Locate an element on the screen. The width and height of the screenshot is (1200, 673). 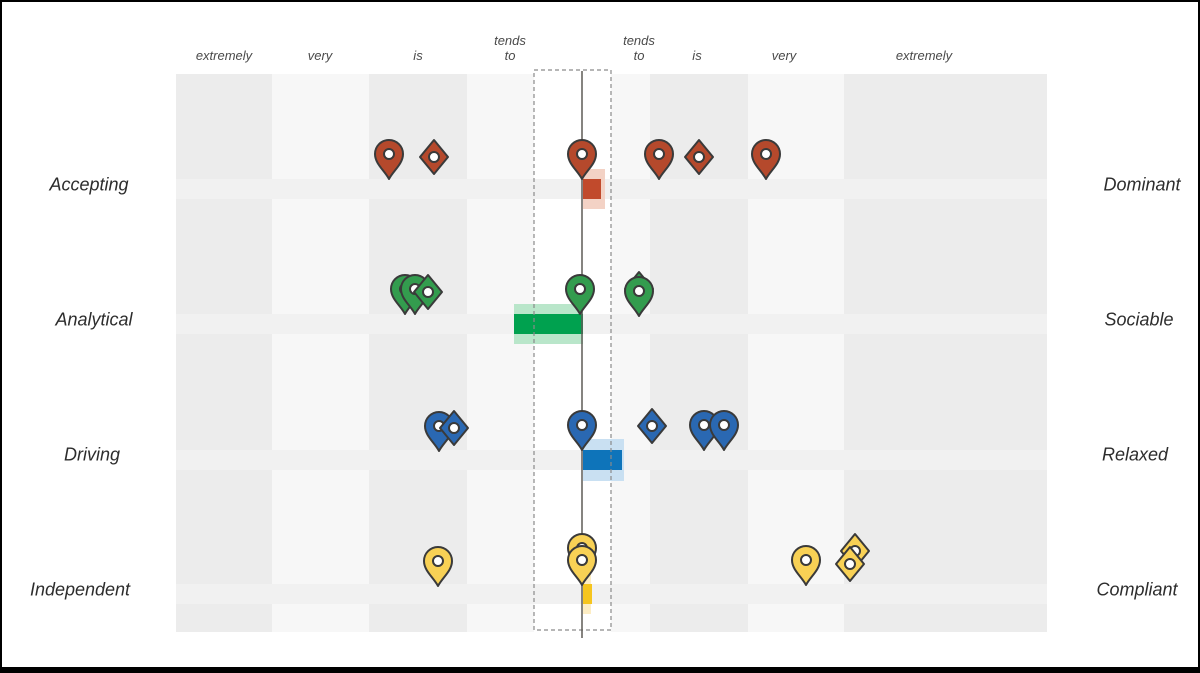
row-label-right: Sociable is located at coordinates (1139, 319).